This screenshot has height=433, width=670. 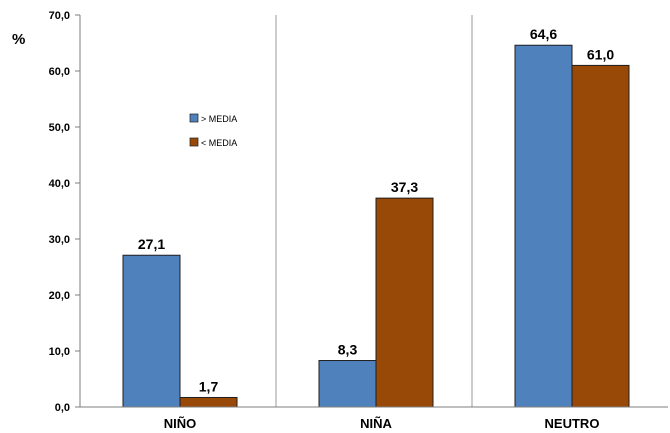 I want to click on y-tick-label: 0,0, so click(x=62, y=408).